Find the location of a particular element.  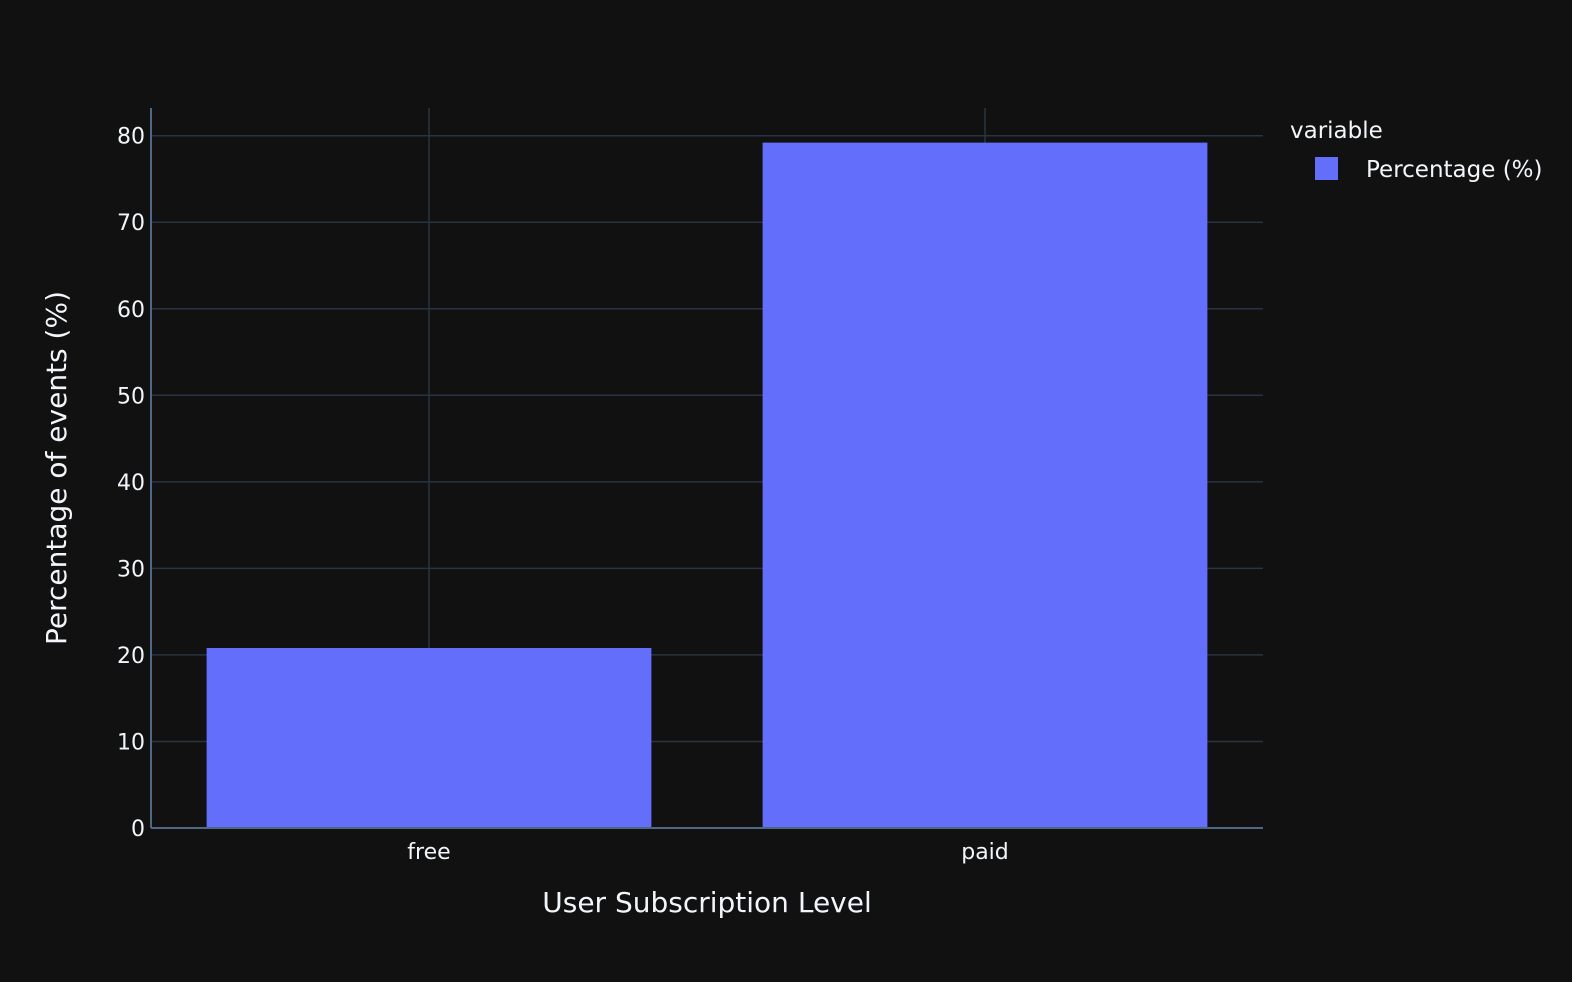

y-tick-label: 40 is located at coordinates (131, 483).